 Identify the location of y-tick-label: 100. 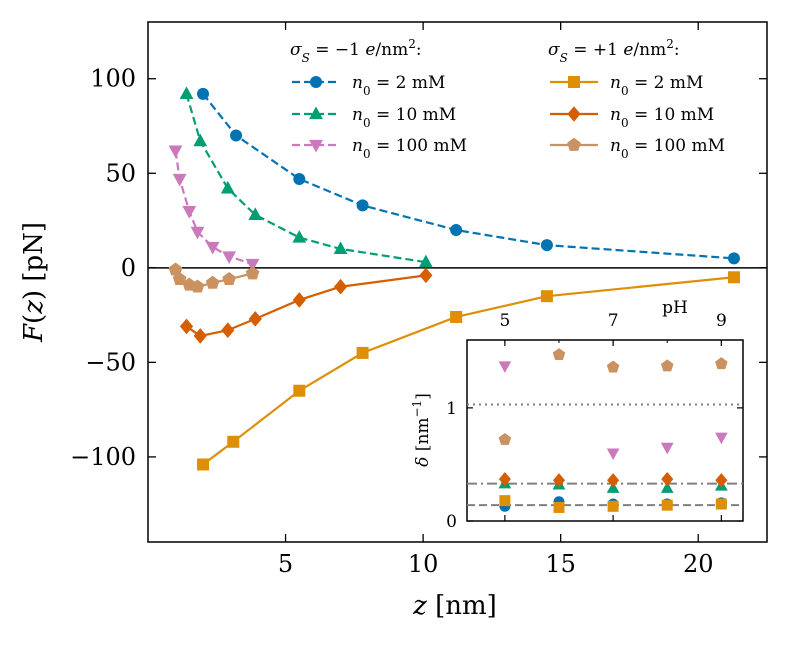
(113, 79).